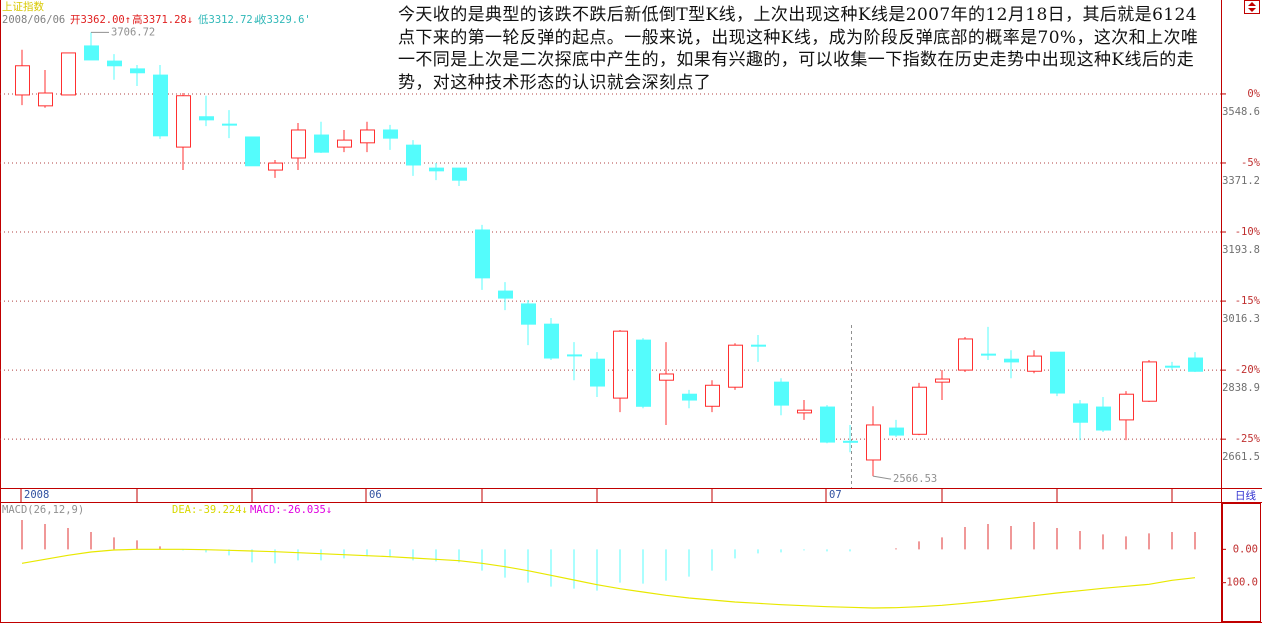 This screenshot has width=1262, height=623. What do you see at coordinates (162, 19) in the screenshot?
I see `info-readout: 高3371.28↓` at bounding box center [162, 19].